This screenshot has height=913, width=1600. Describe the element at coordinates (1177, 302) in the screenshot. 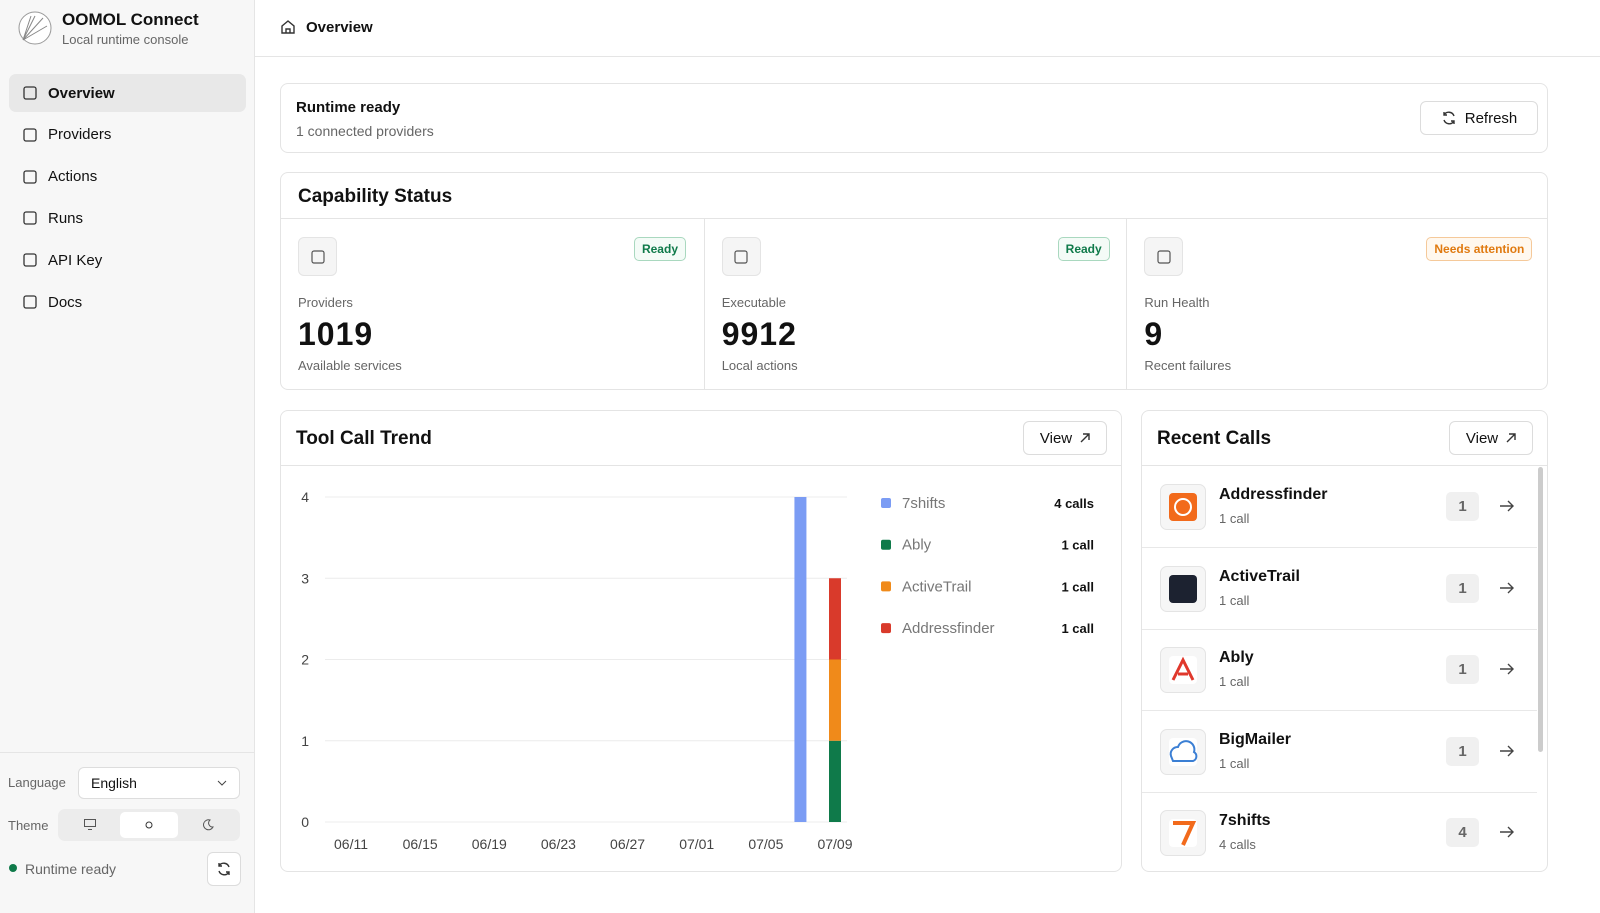

I see `capability-label: Run Health` at that location.